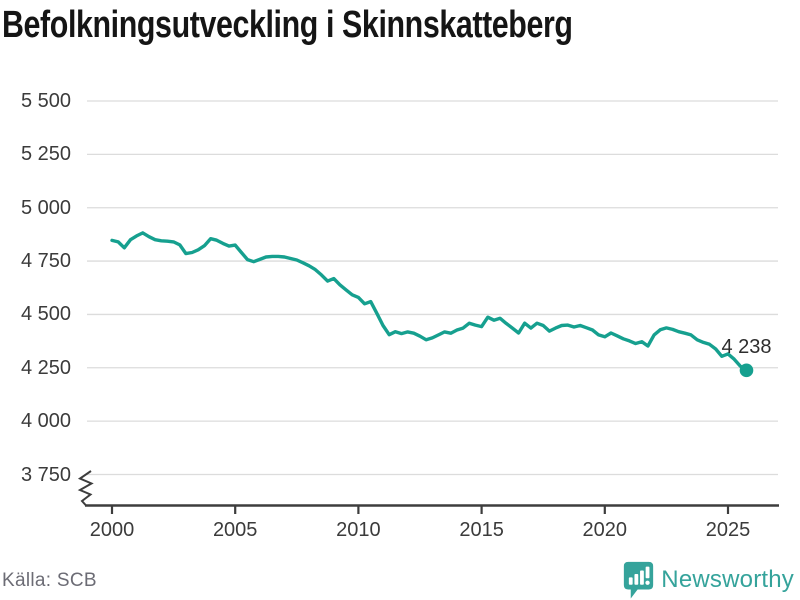 The height and width of the screenshot is (600, 800). What do you see at coordinates (45, 101) in the screenshot?
I see `y-tick-label: 5 500` at bounding box center [45, 101].